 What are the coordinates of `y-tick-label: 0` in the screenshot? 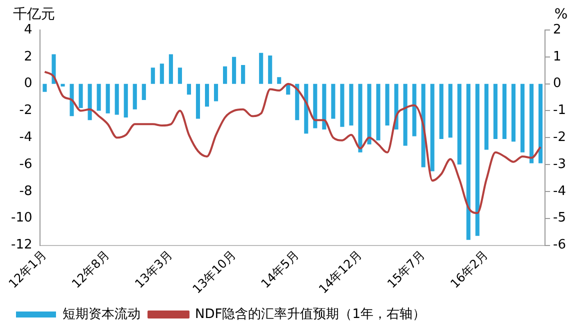 It's located at (28, 84).